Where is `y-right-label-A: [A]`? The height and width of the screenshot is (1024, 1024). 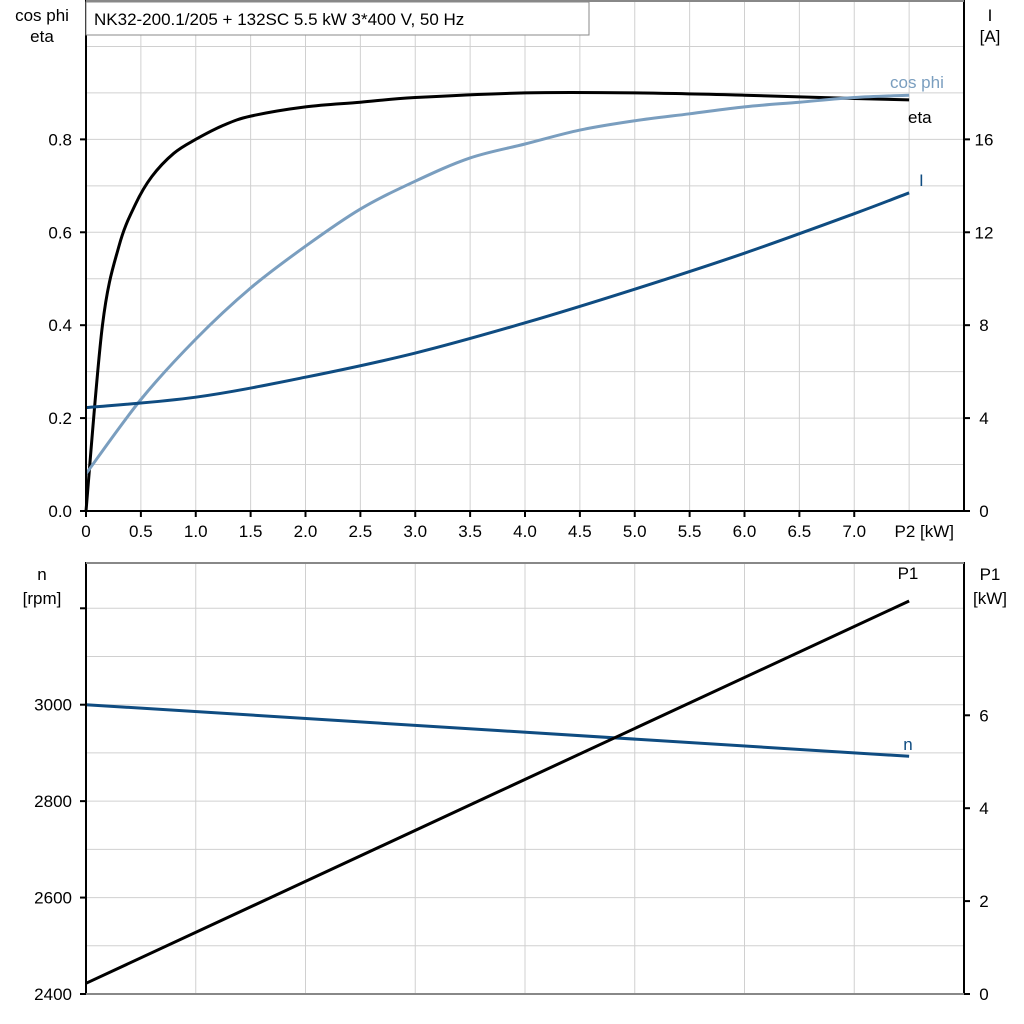
y-right-label-A: [A] is located at coordinates (990, 36).